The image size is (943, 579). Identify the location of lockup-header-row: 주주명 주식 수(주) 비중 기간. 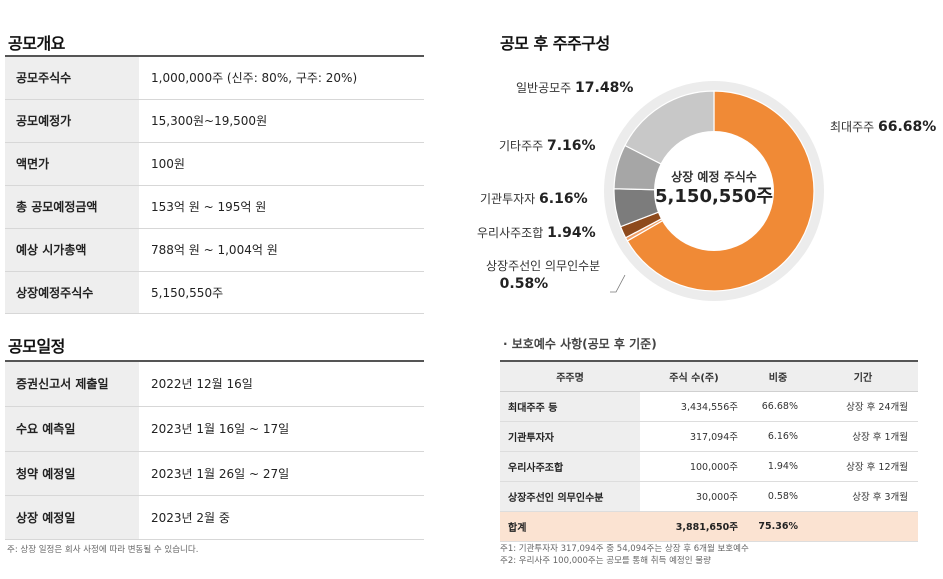
(709, 376).